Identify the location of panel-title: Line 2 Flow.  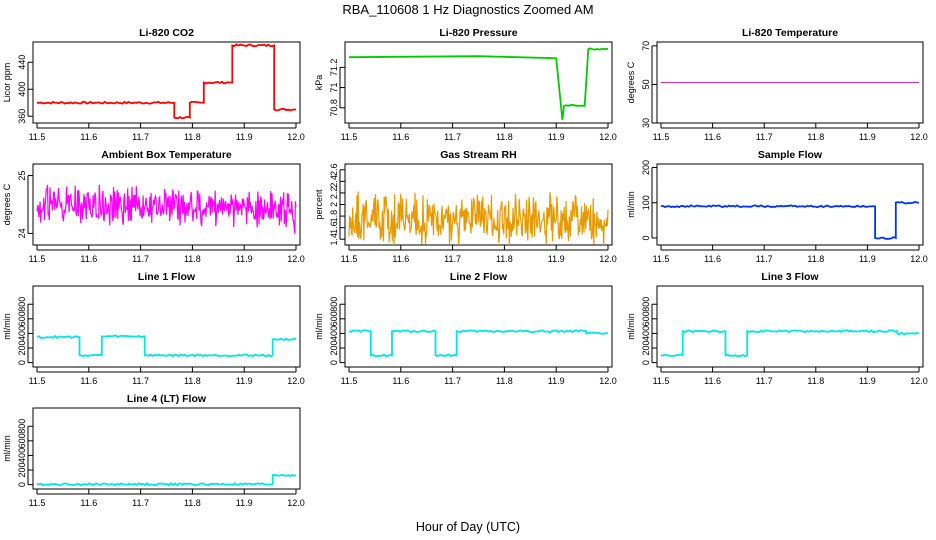
(479, 277).